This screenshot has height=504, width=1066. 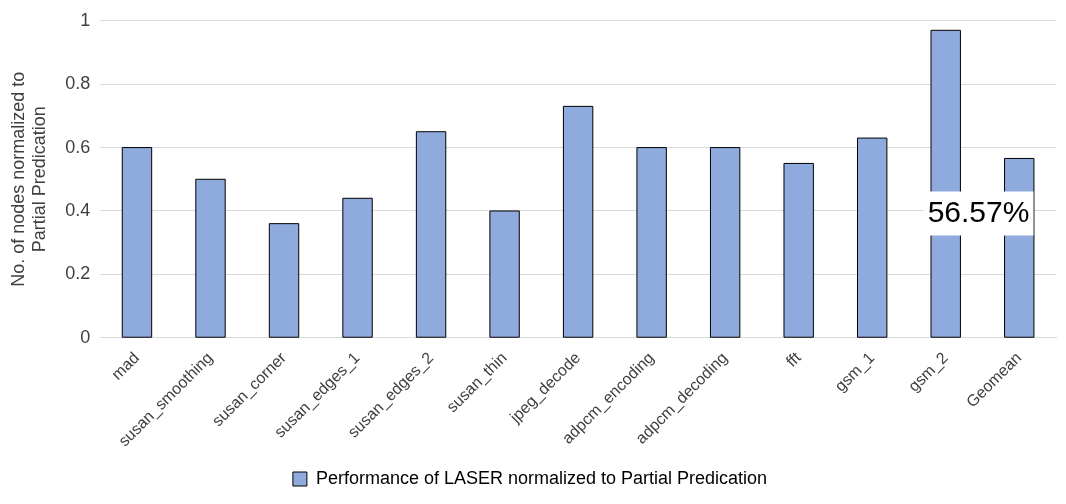 What do you see at coordinates (78, 209) in the screenshot?
I see `y-tick-label: 0.4` at bounding box center [78, 209].